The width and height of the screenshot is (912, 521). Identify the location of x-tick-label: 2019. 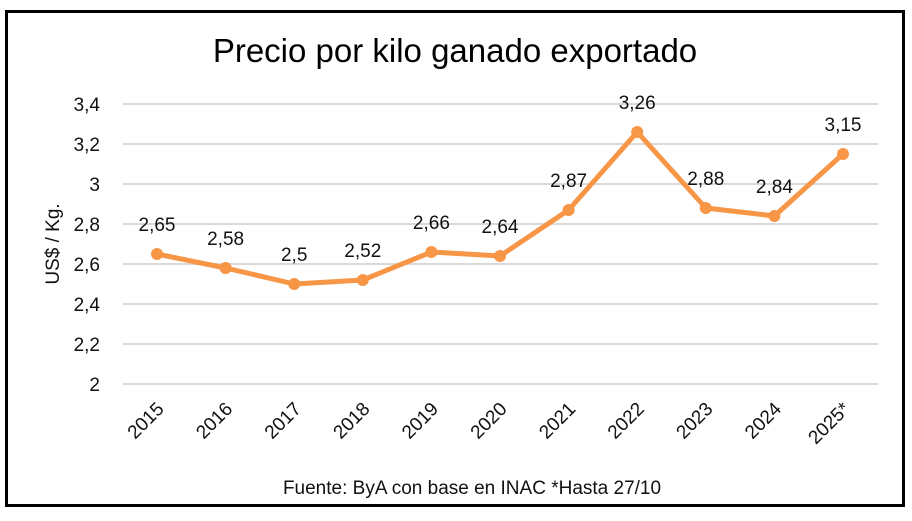
(420, 421).